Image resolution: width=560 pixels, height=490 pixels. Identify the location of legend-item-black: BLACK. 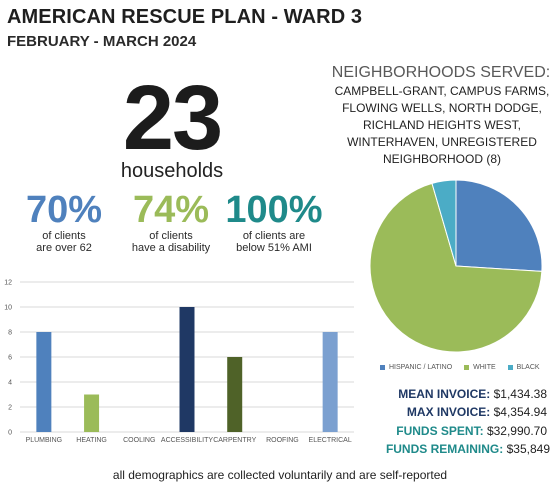
(523, 367).